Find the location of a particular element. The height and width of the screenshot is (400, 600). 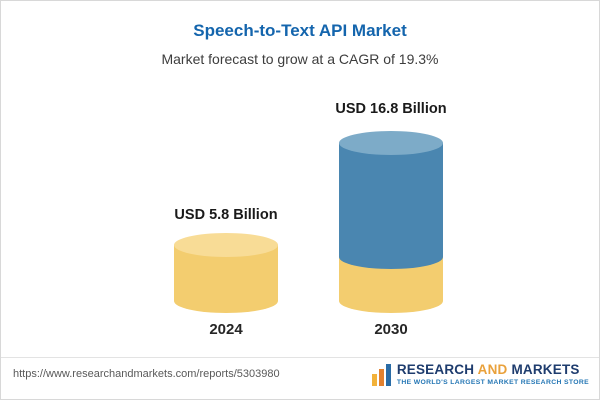

cylinder-top-2024 is located at coordinates (226, 245).